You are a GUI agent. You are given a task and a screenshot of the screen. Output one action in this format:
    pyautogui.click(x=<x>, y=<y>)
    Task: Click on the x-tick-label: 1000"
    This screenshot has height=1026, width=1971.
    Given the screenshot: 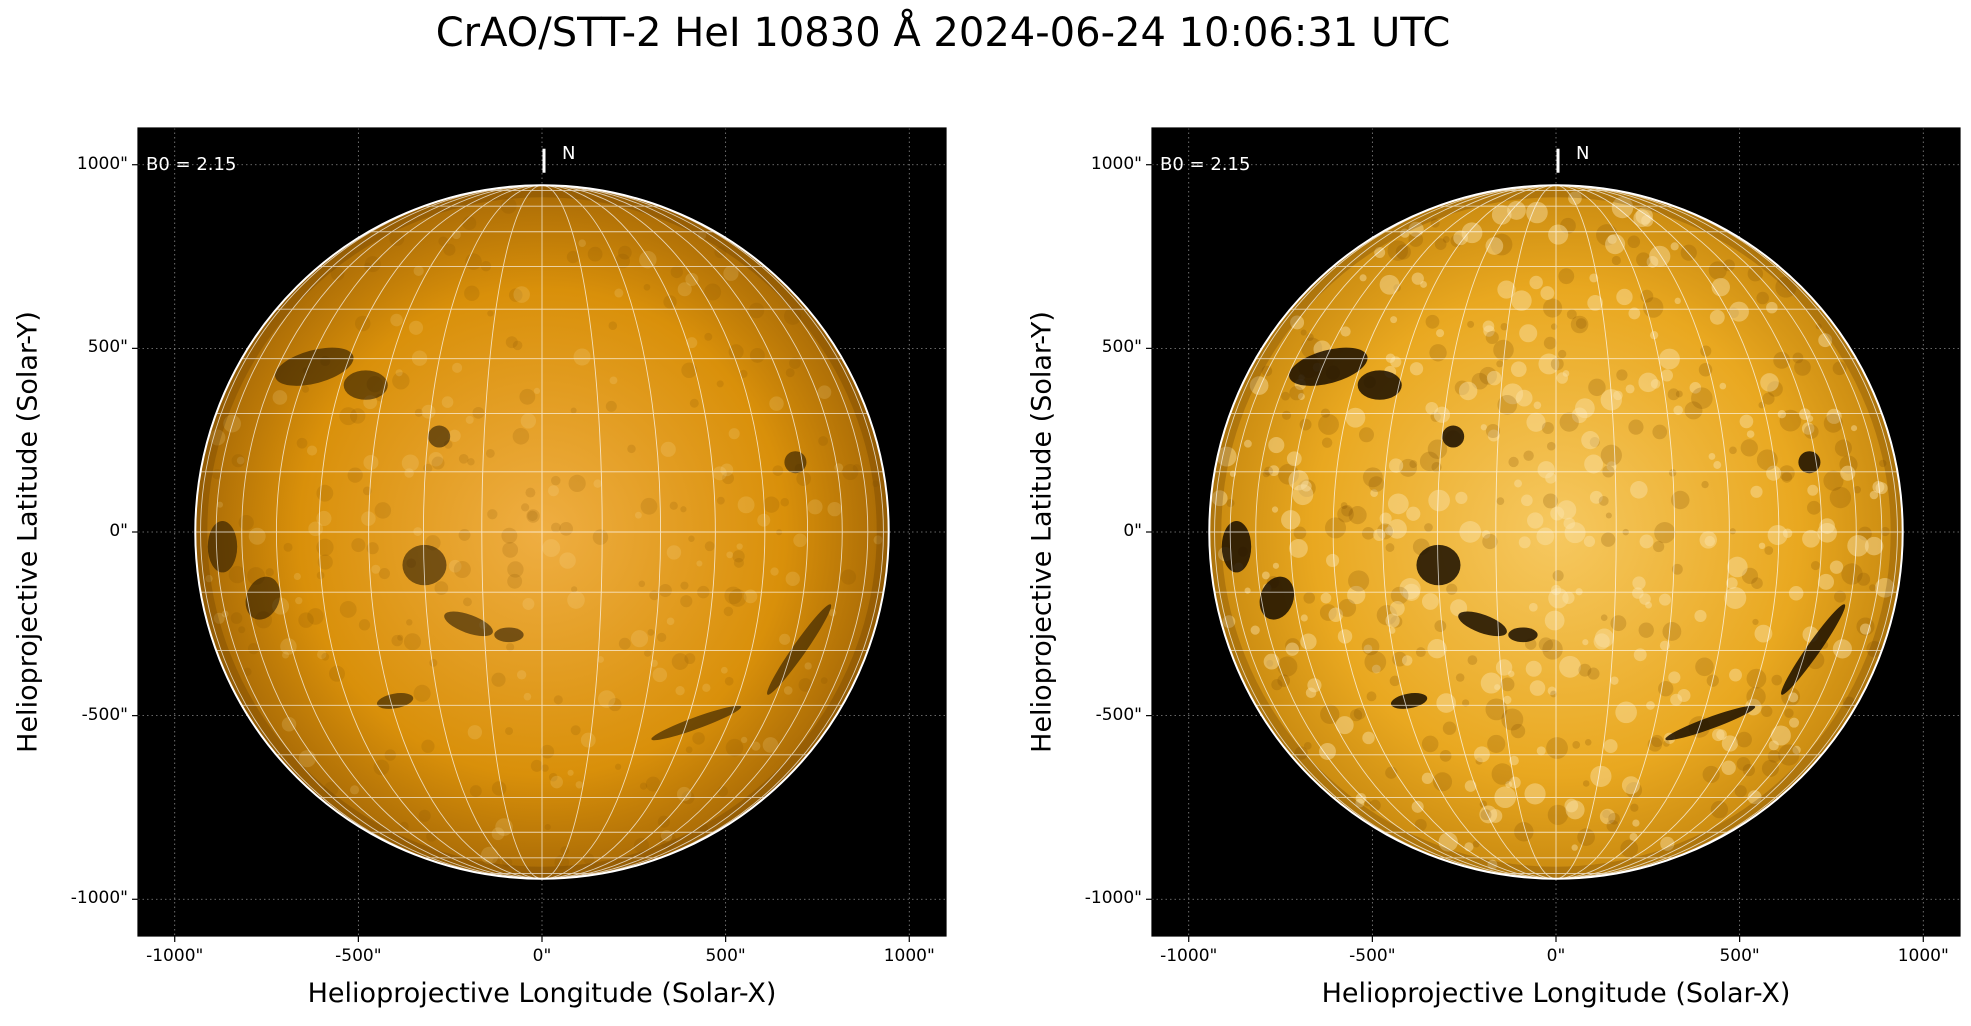 What is the action you would take?
    pyautogui.click(x=1923, y=956)
    